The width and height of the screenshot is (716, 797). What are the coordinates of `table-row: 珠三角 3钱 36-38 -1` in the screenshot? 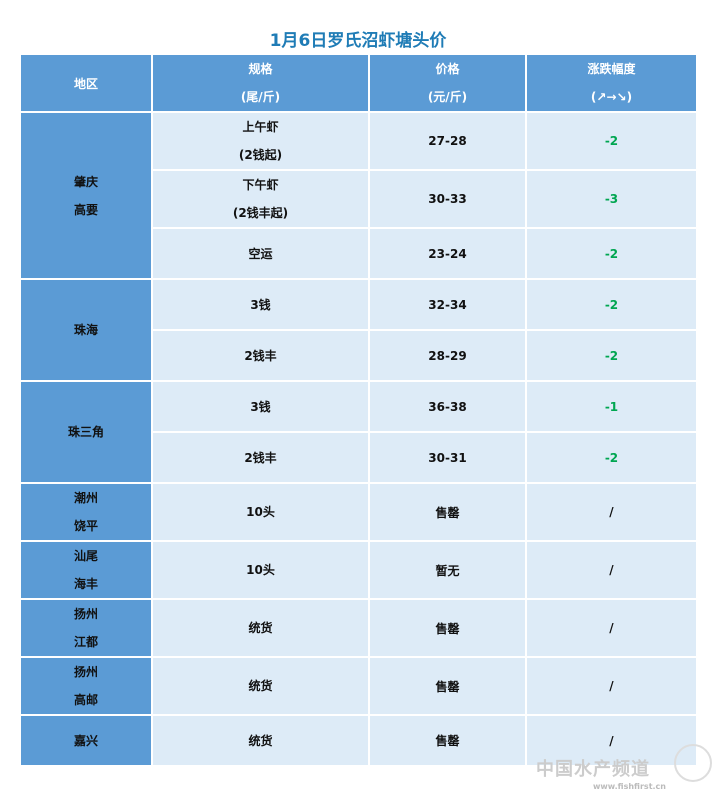 It's located at (358, 432).